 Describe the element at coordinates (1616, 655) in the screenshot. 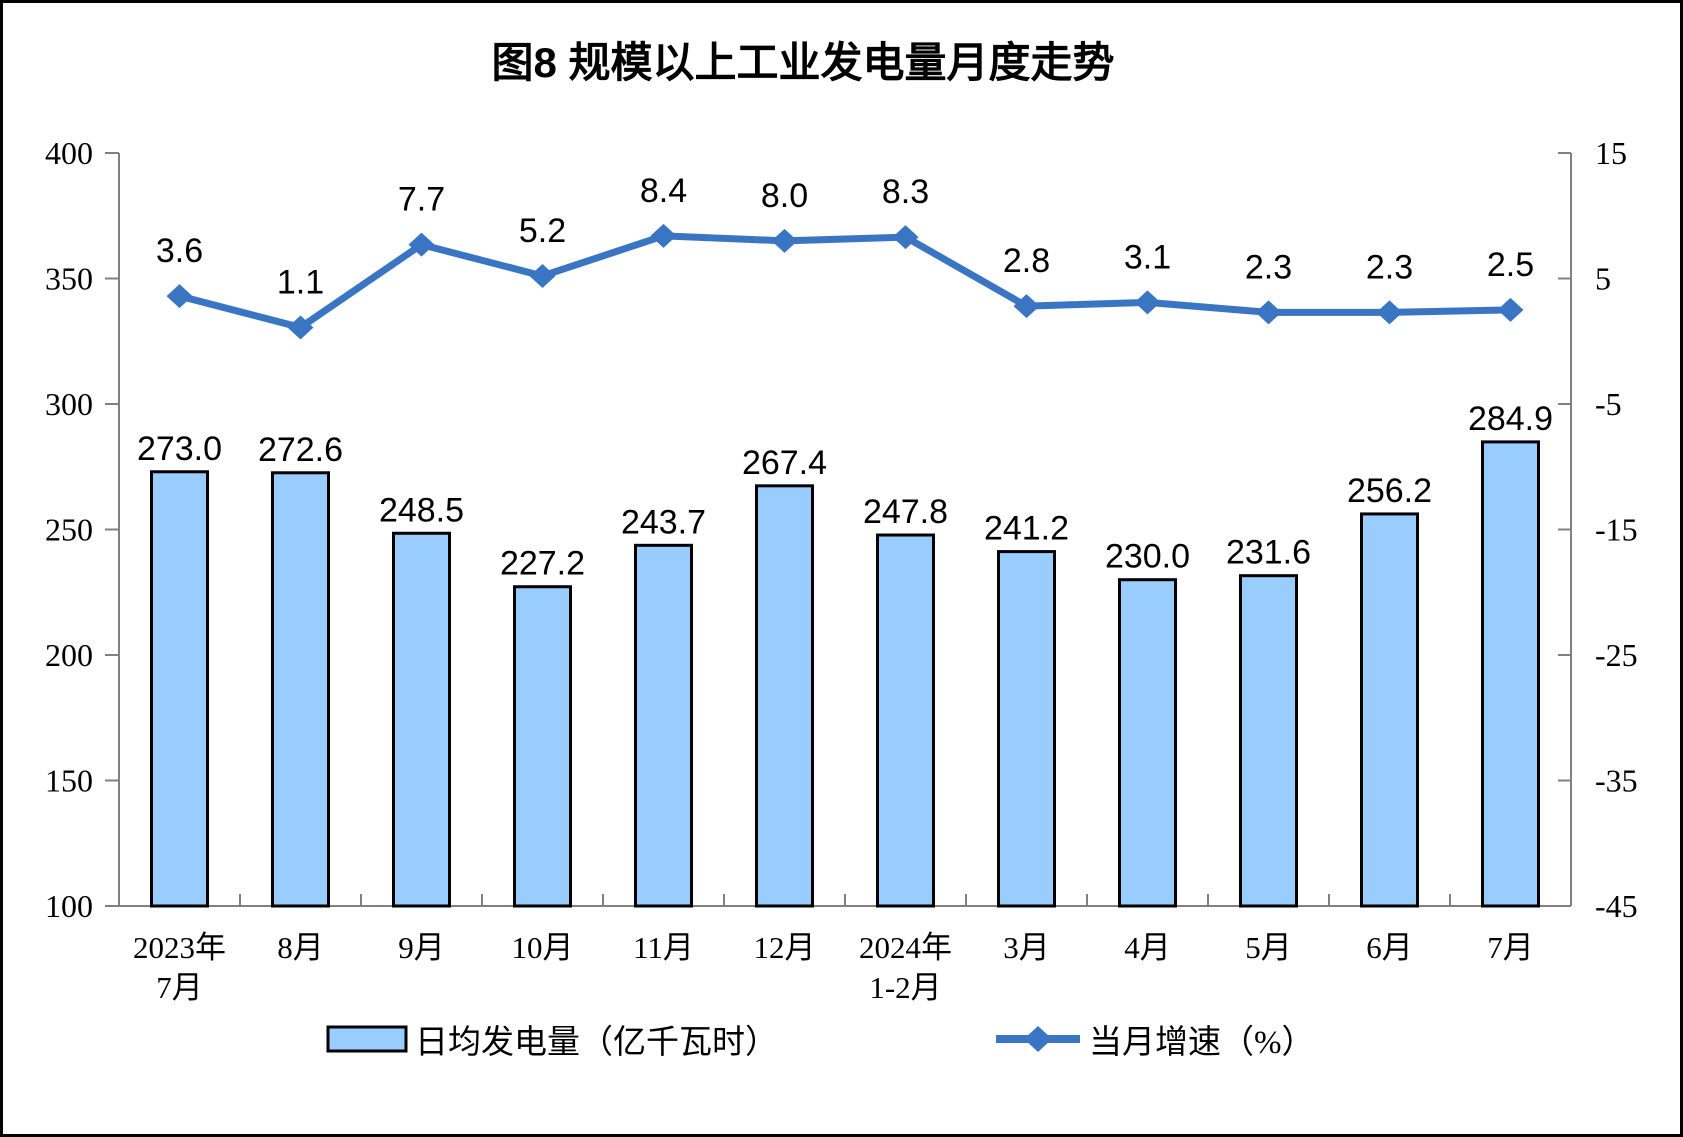

I see `right-axis-tick-label: -25` at that location.